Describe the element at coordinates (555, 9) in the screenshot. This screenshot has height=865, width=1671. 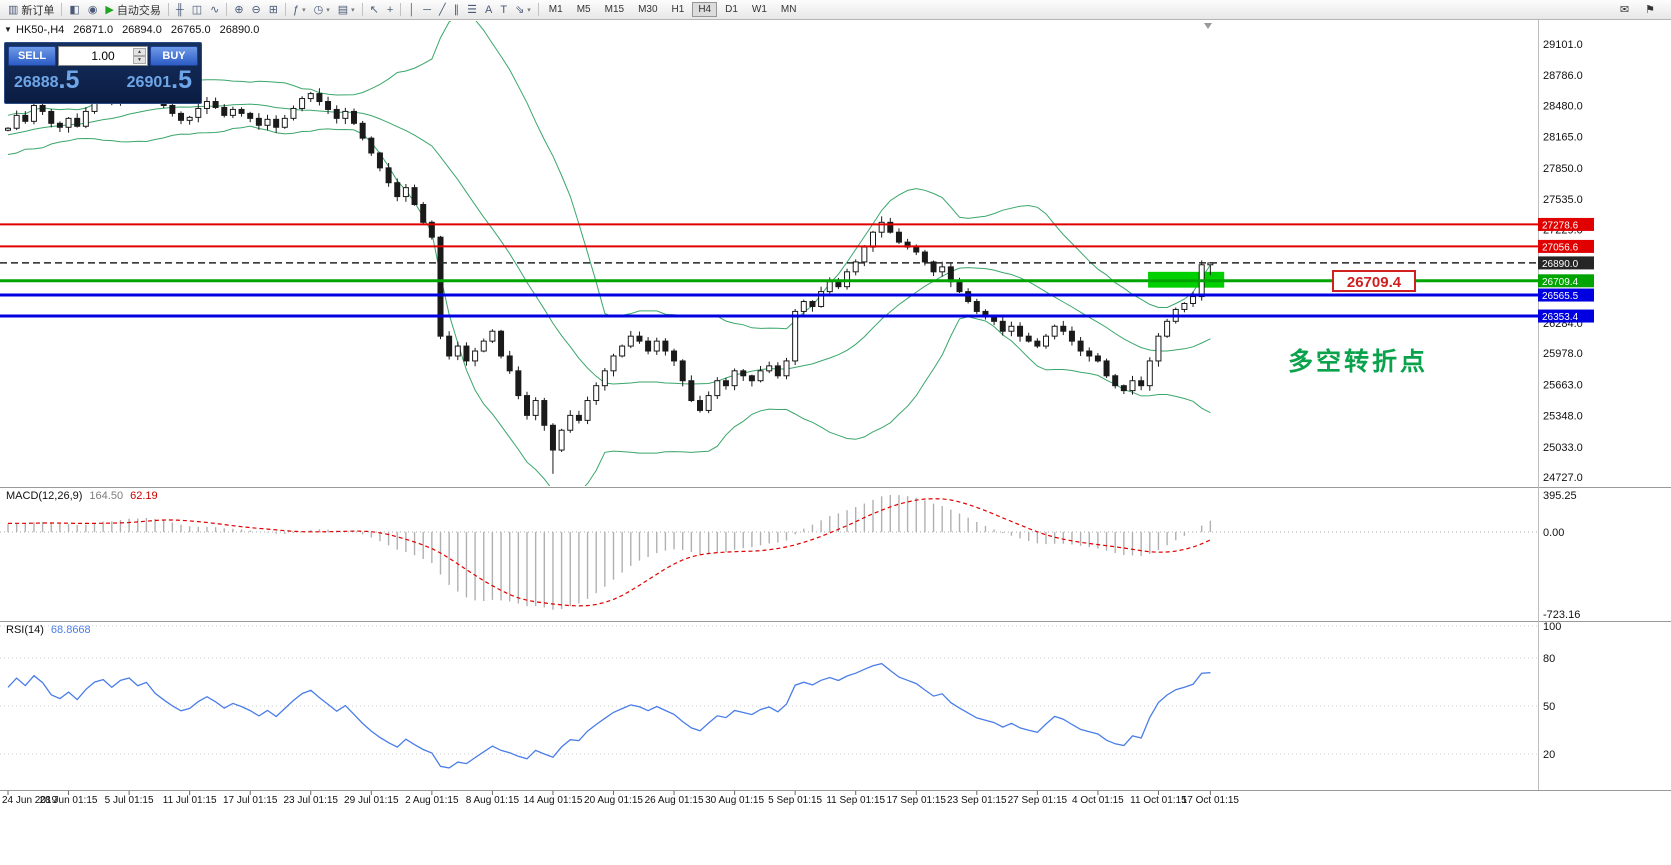
I see `timeframe-m1: M1` at that location.